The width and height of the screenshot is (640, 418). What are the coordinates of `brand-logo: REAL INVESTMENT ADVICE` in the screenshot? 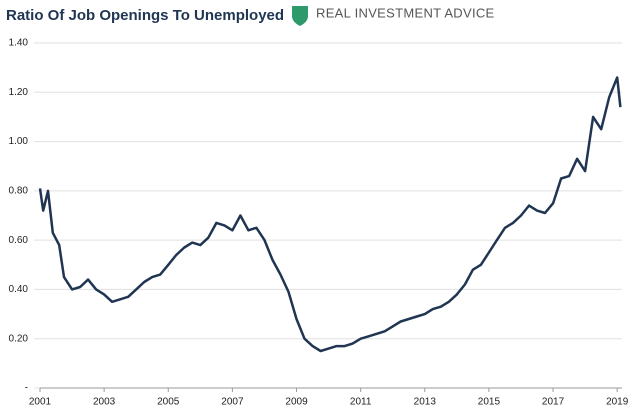 It's located at (393, 15).